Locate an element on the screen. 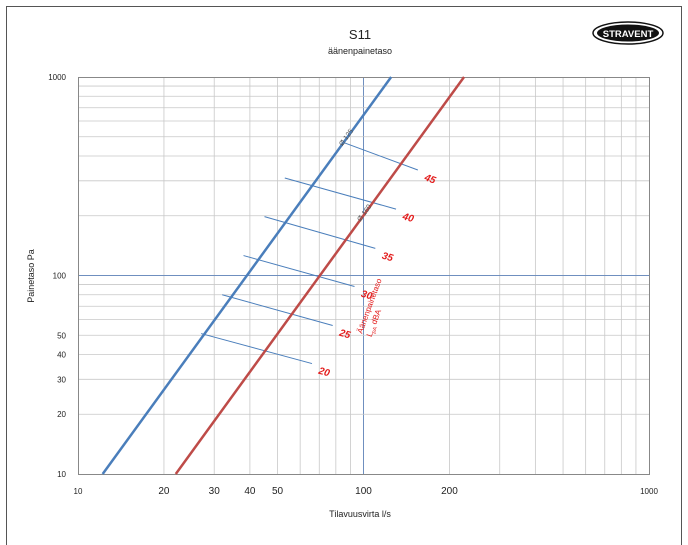 The width and height of the screenshot is (688, 545). sound-level-label: 35 is located at coordinates (387, 258).